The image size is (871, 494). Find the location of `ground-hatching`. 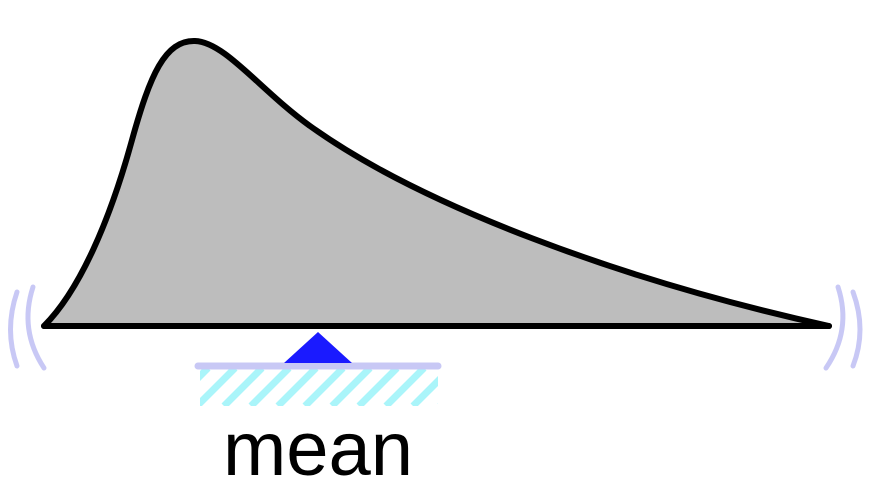

ground-hatching is located at coordinates (319, 387).